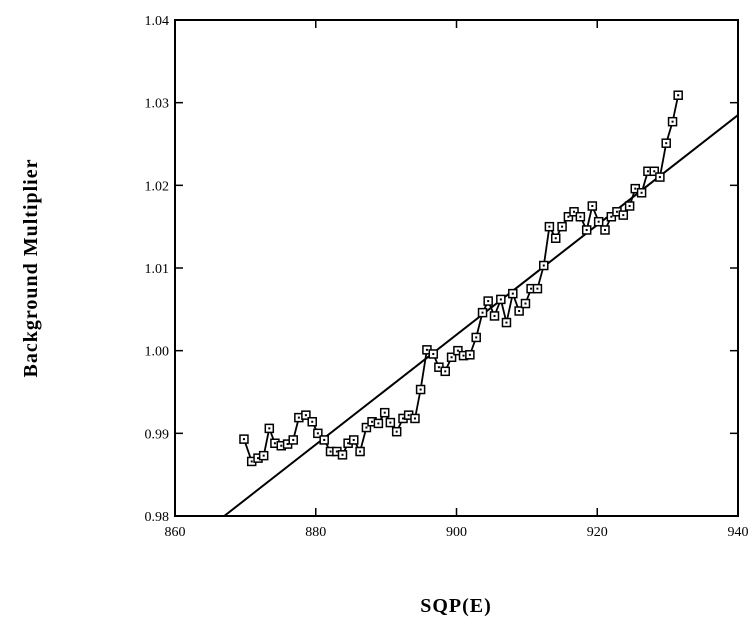 This screenshot has width=755, height=618. What do you see at coordinates (157, 186) in the screenshot?
I see `y-tick-label: 1.02` at bounding box center [157, 186].